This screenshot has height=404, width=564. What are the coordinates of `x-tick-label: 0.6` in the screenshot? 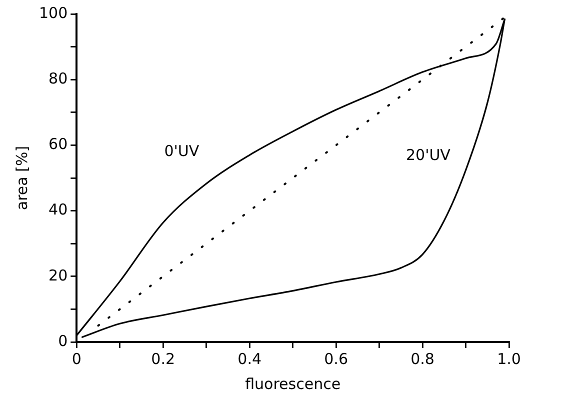 It's located at (336, 359).